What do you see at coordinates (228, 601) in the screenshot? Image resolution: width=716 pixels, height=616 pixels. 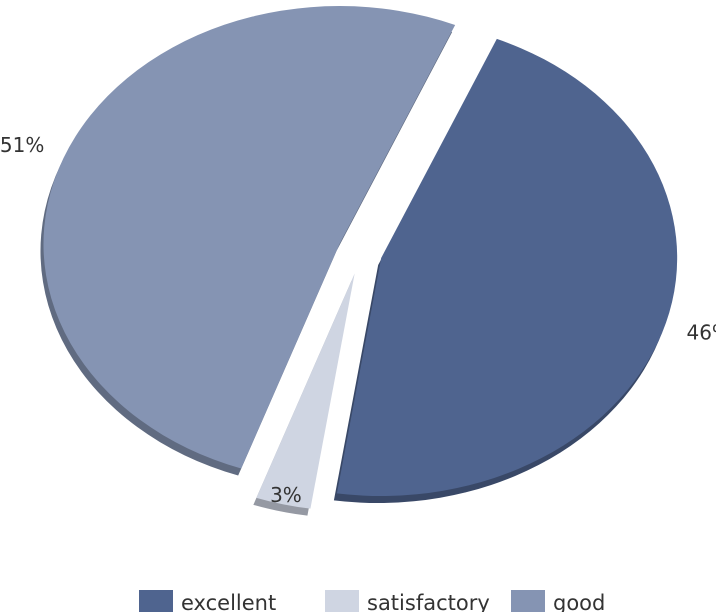 I see `legend-label-excellent: excellent` at bounding box center [228, 601].